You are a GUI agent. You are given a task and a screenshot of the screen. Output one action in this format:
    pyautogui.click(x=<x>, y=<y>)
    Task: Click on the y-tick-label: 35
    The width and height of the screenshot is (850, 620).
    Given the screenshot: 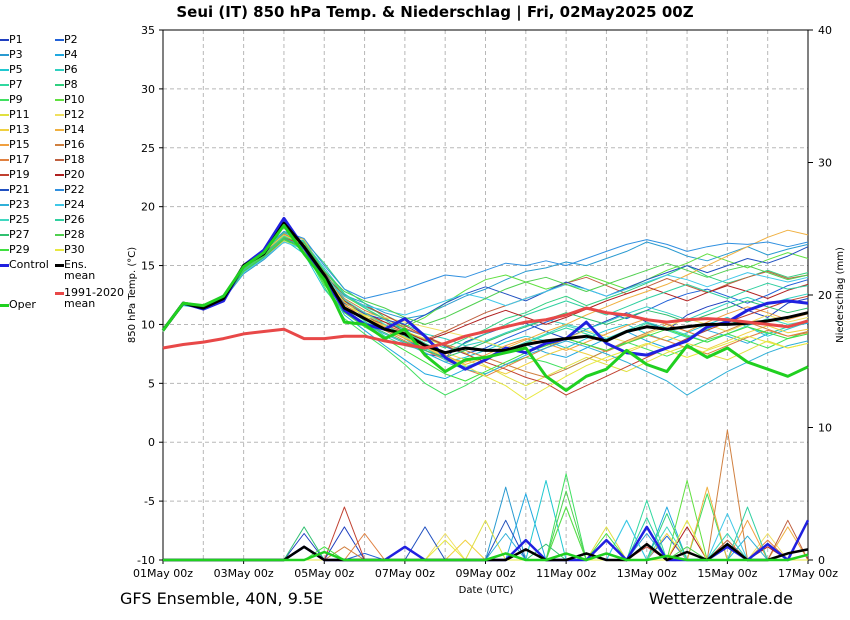 What is the action you would take?
    pyautogui.click(x=148, y=30)
    